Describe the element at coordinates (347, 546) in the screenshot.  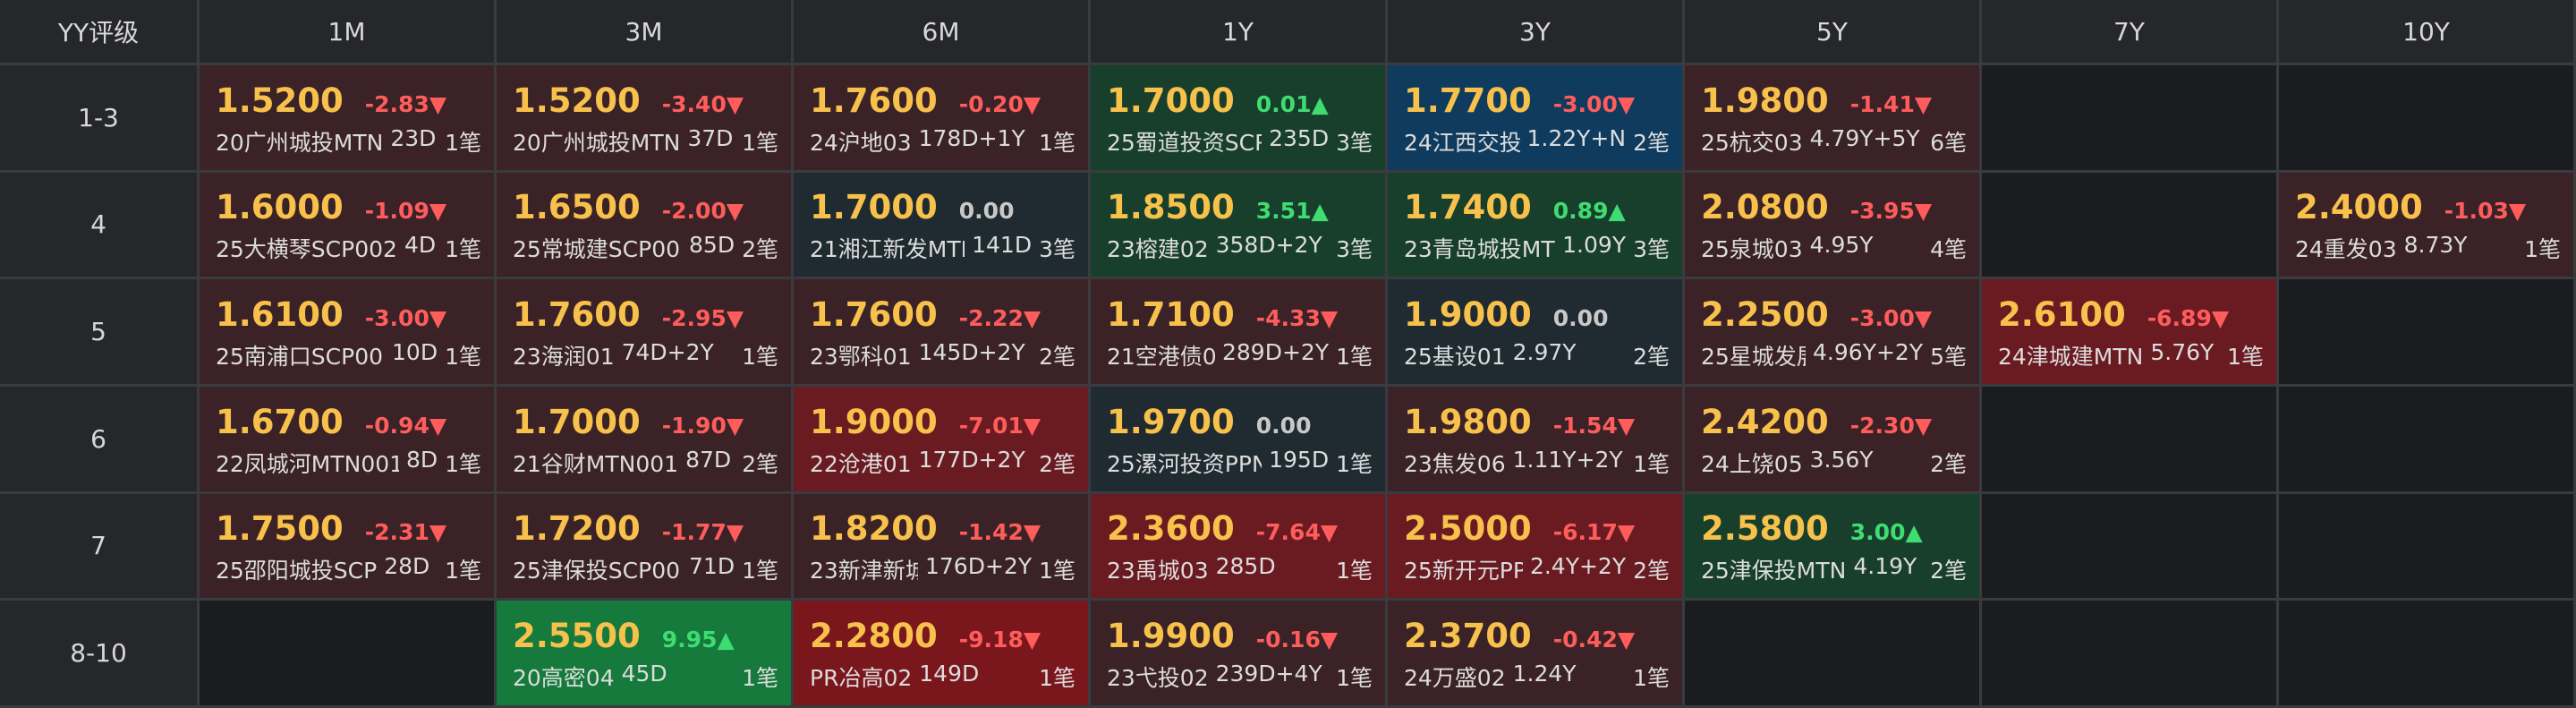
I see `quote-cell: 1.7500 -2.31▼ 25邵阳城投SCP 28D 1笔` at that location.